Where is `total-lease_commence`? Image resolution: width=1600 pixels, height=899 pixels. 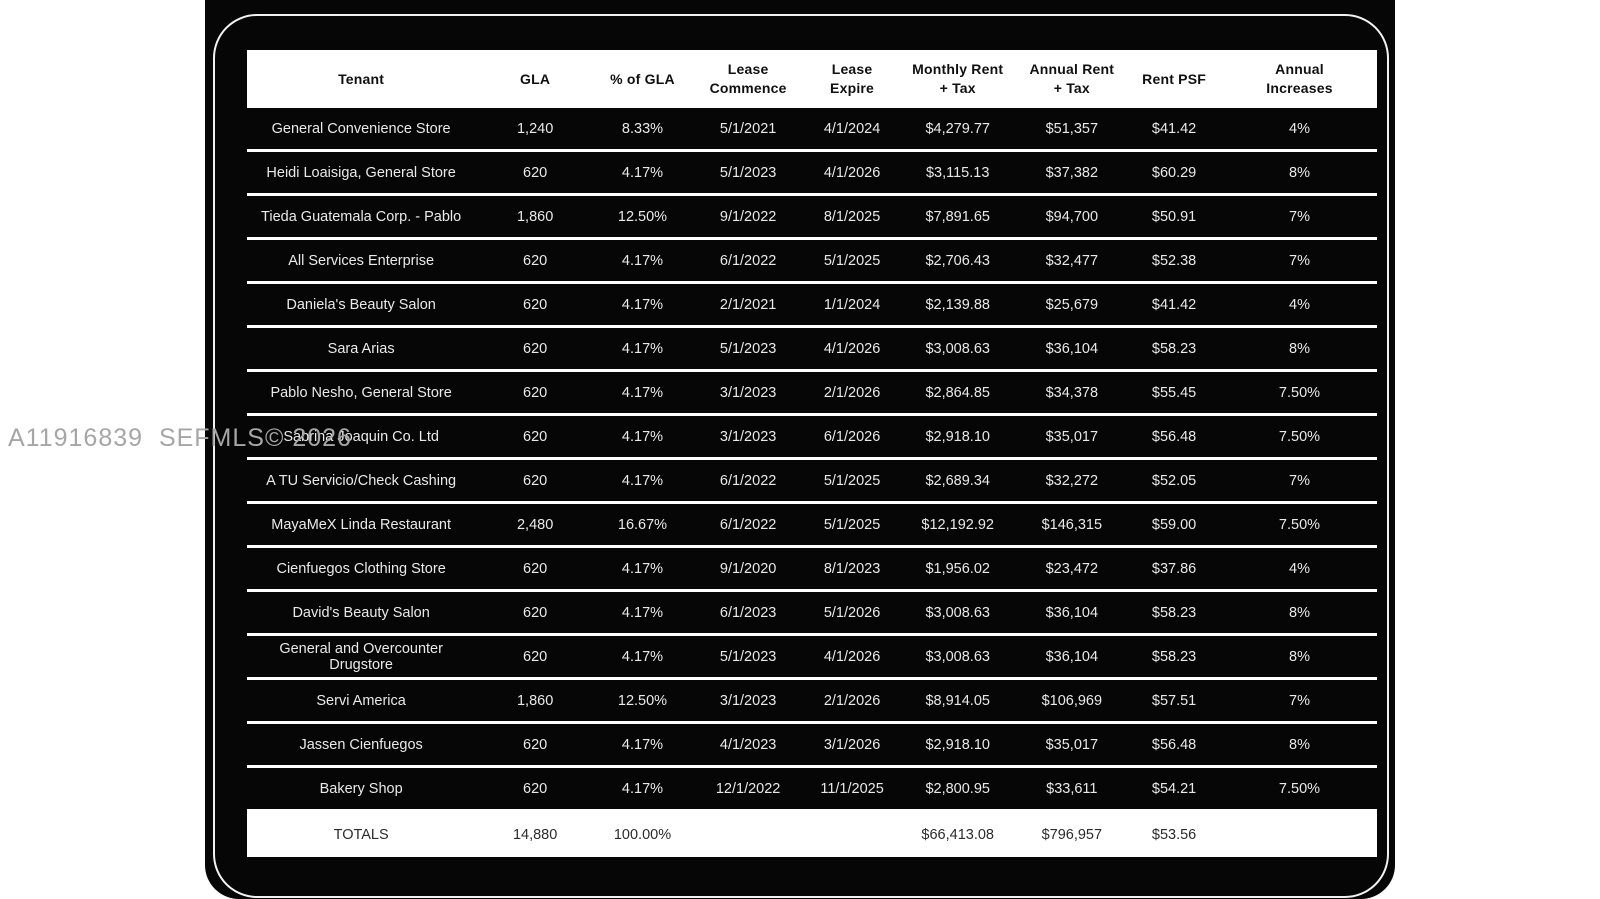
total-lease_commence is located at coordinates (748, 834).